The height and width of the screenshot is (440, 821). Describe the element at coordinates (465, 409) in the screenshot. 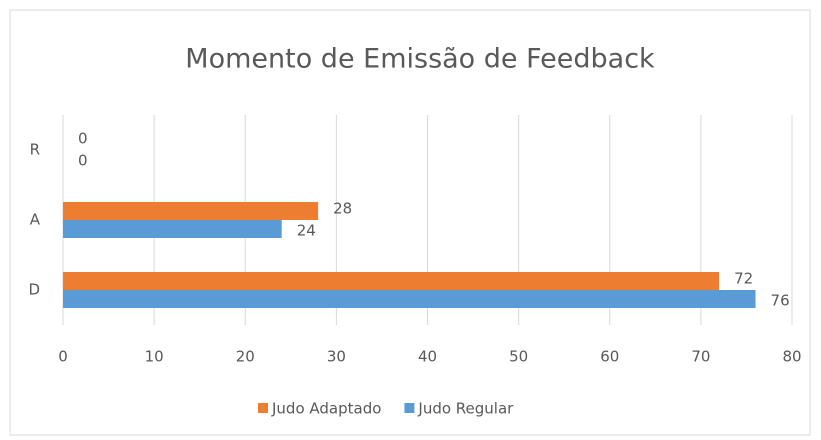

I see `legend-label: Judo Regular` at that location.